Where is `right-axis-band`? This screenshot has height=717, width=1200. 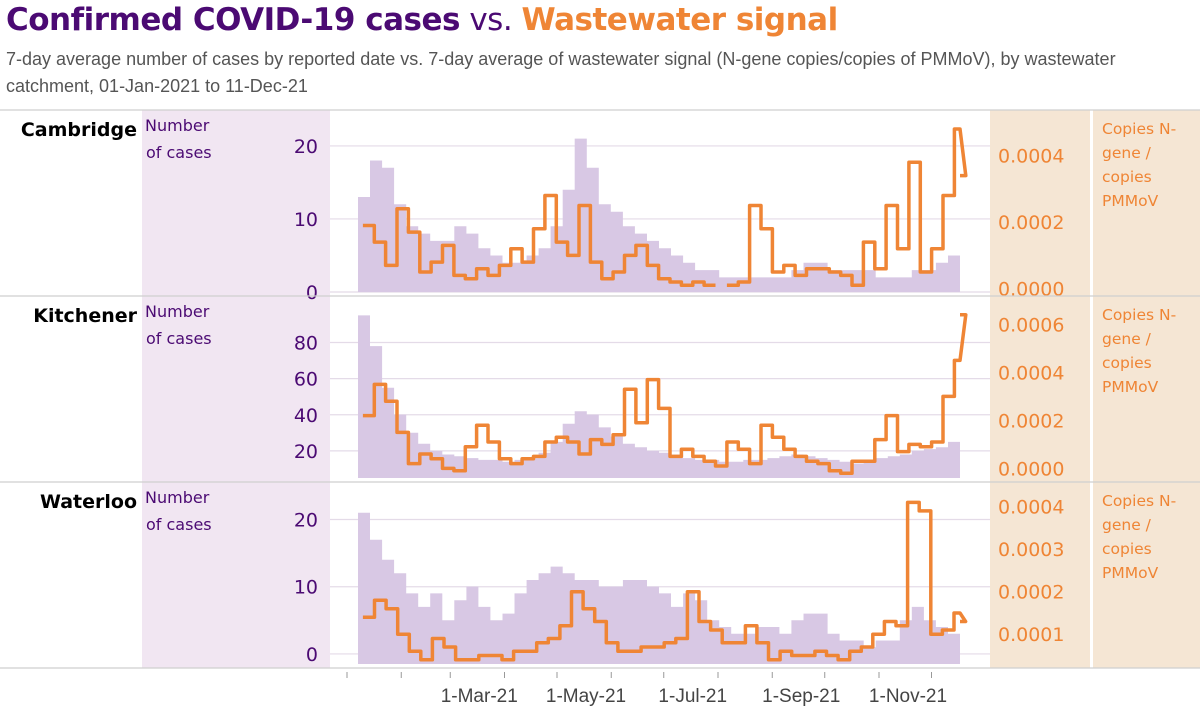
right-axis-band is located at coordinates (1040, 389).